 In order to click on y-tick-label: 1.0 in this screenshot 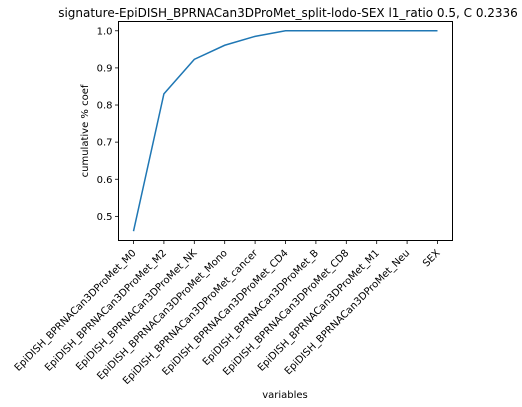, I will do `click(105, 31)`.